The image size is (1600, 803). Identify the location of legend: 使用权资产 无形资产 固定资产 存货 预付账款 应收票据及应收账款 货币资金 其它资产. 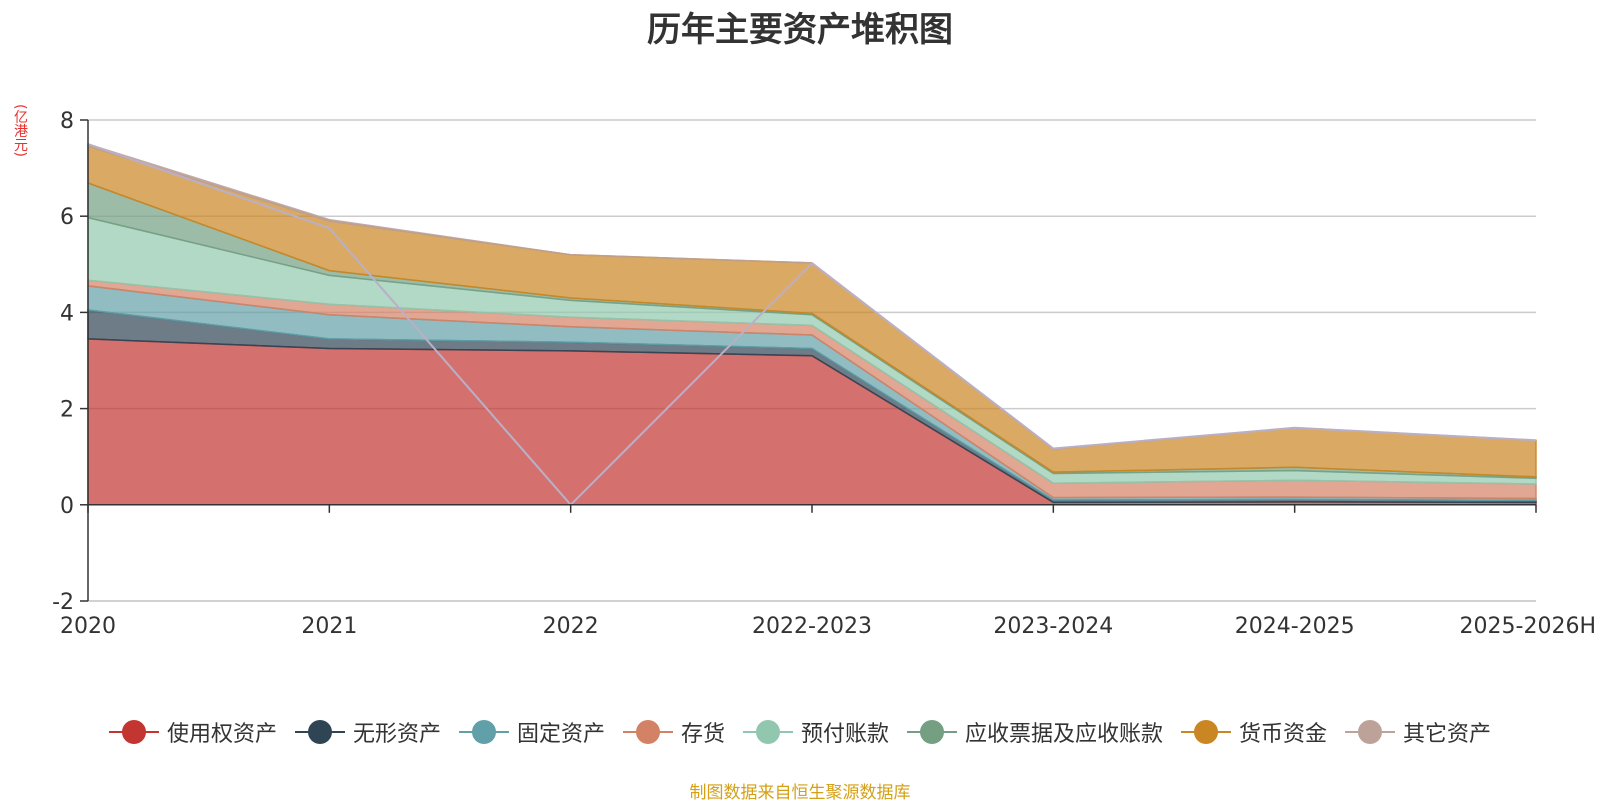
(800, 732).